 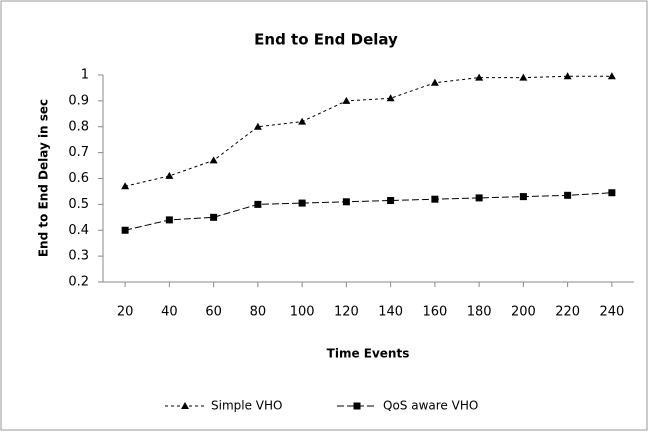 I want to click on x-tick-label: 100, so click(x=302, y=312).